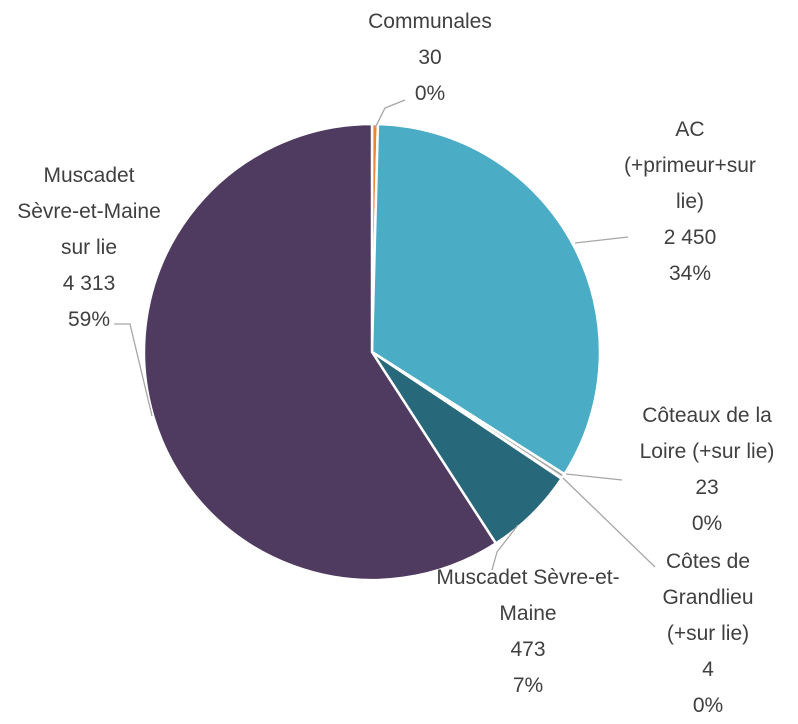  I want to click on label-percent: 34%, so click(690, 273).